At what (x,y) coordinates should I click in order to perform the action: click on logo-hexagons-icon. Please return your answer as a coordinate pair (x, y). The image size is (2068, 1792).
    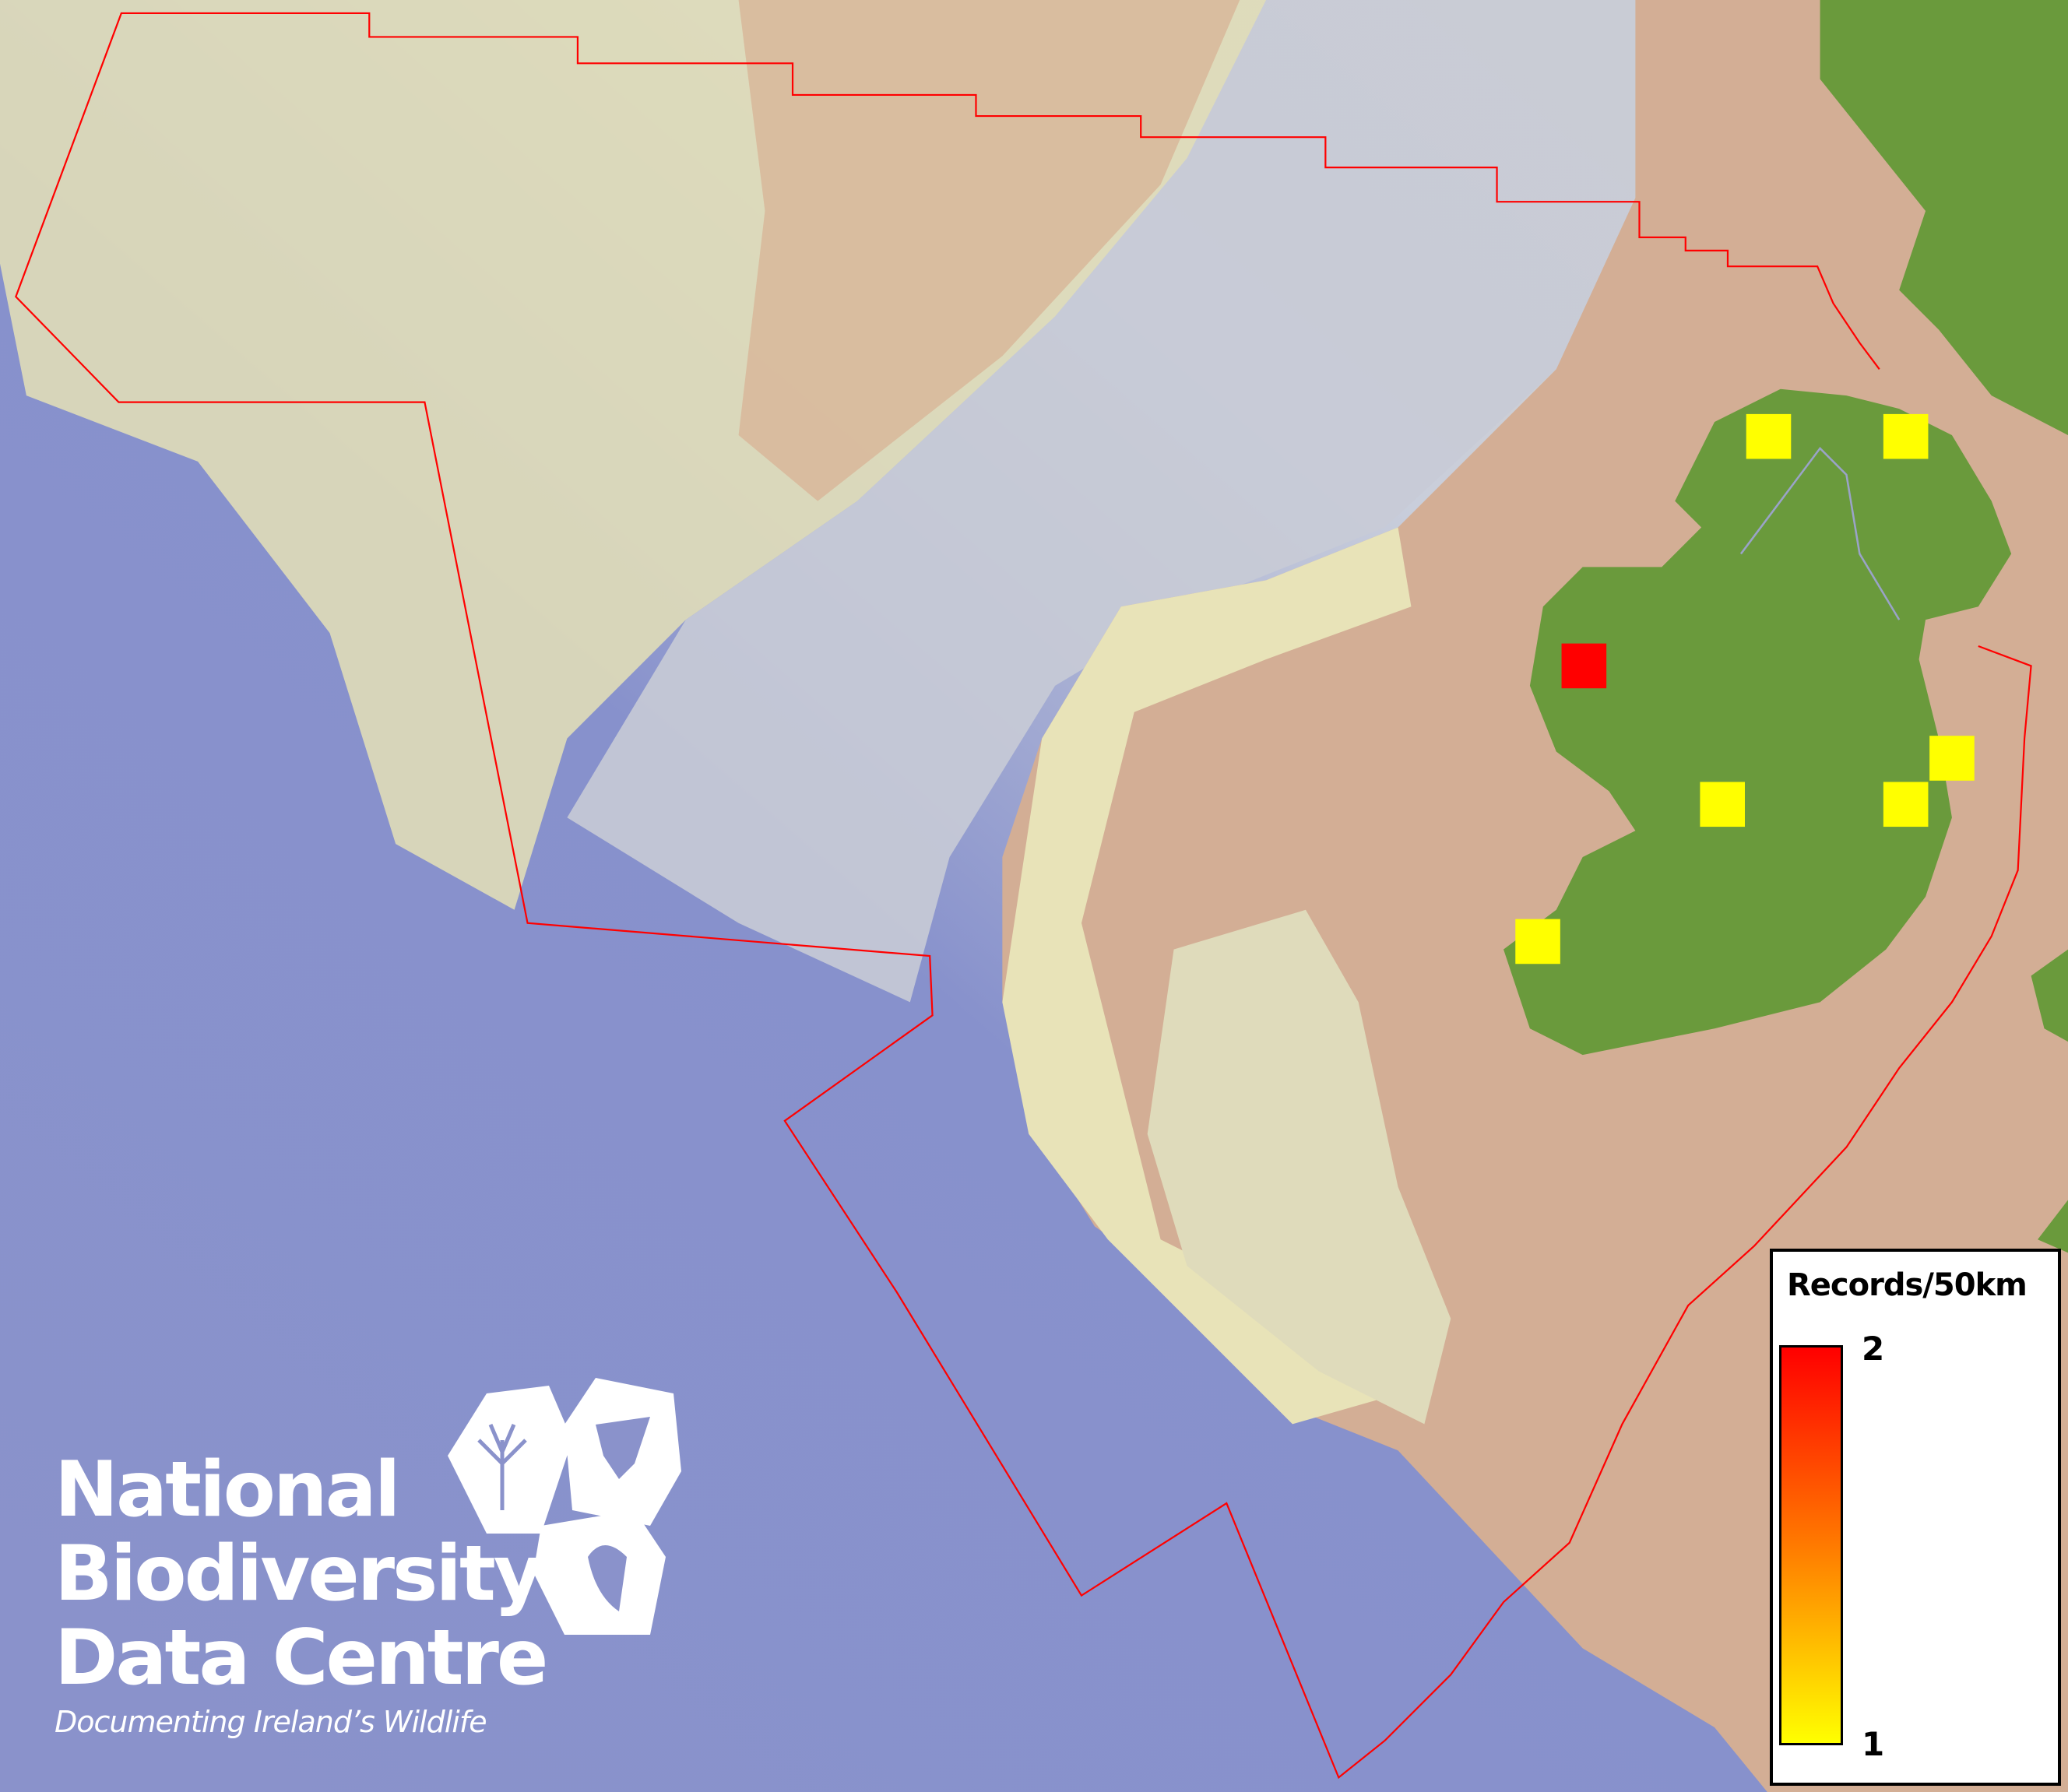
    Looking at the image, I should click on (564, 1506).